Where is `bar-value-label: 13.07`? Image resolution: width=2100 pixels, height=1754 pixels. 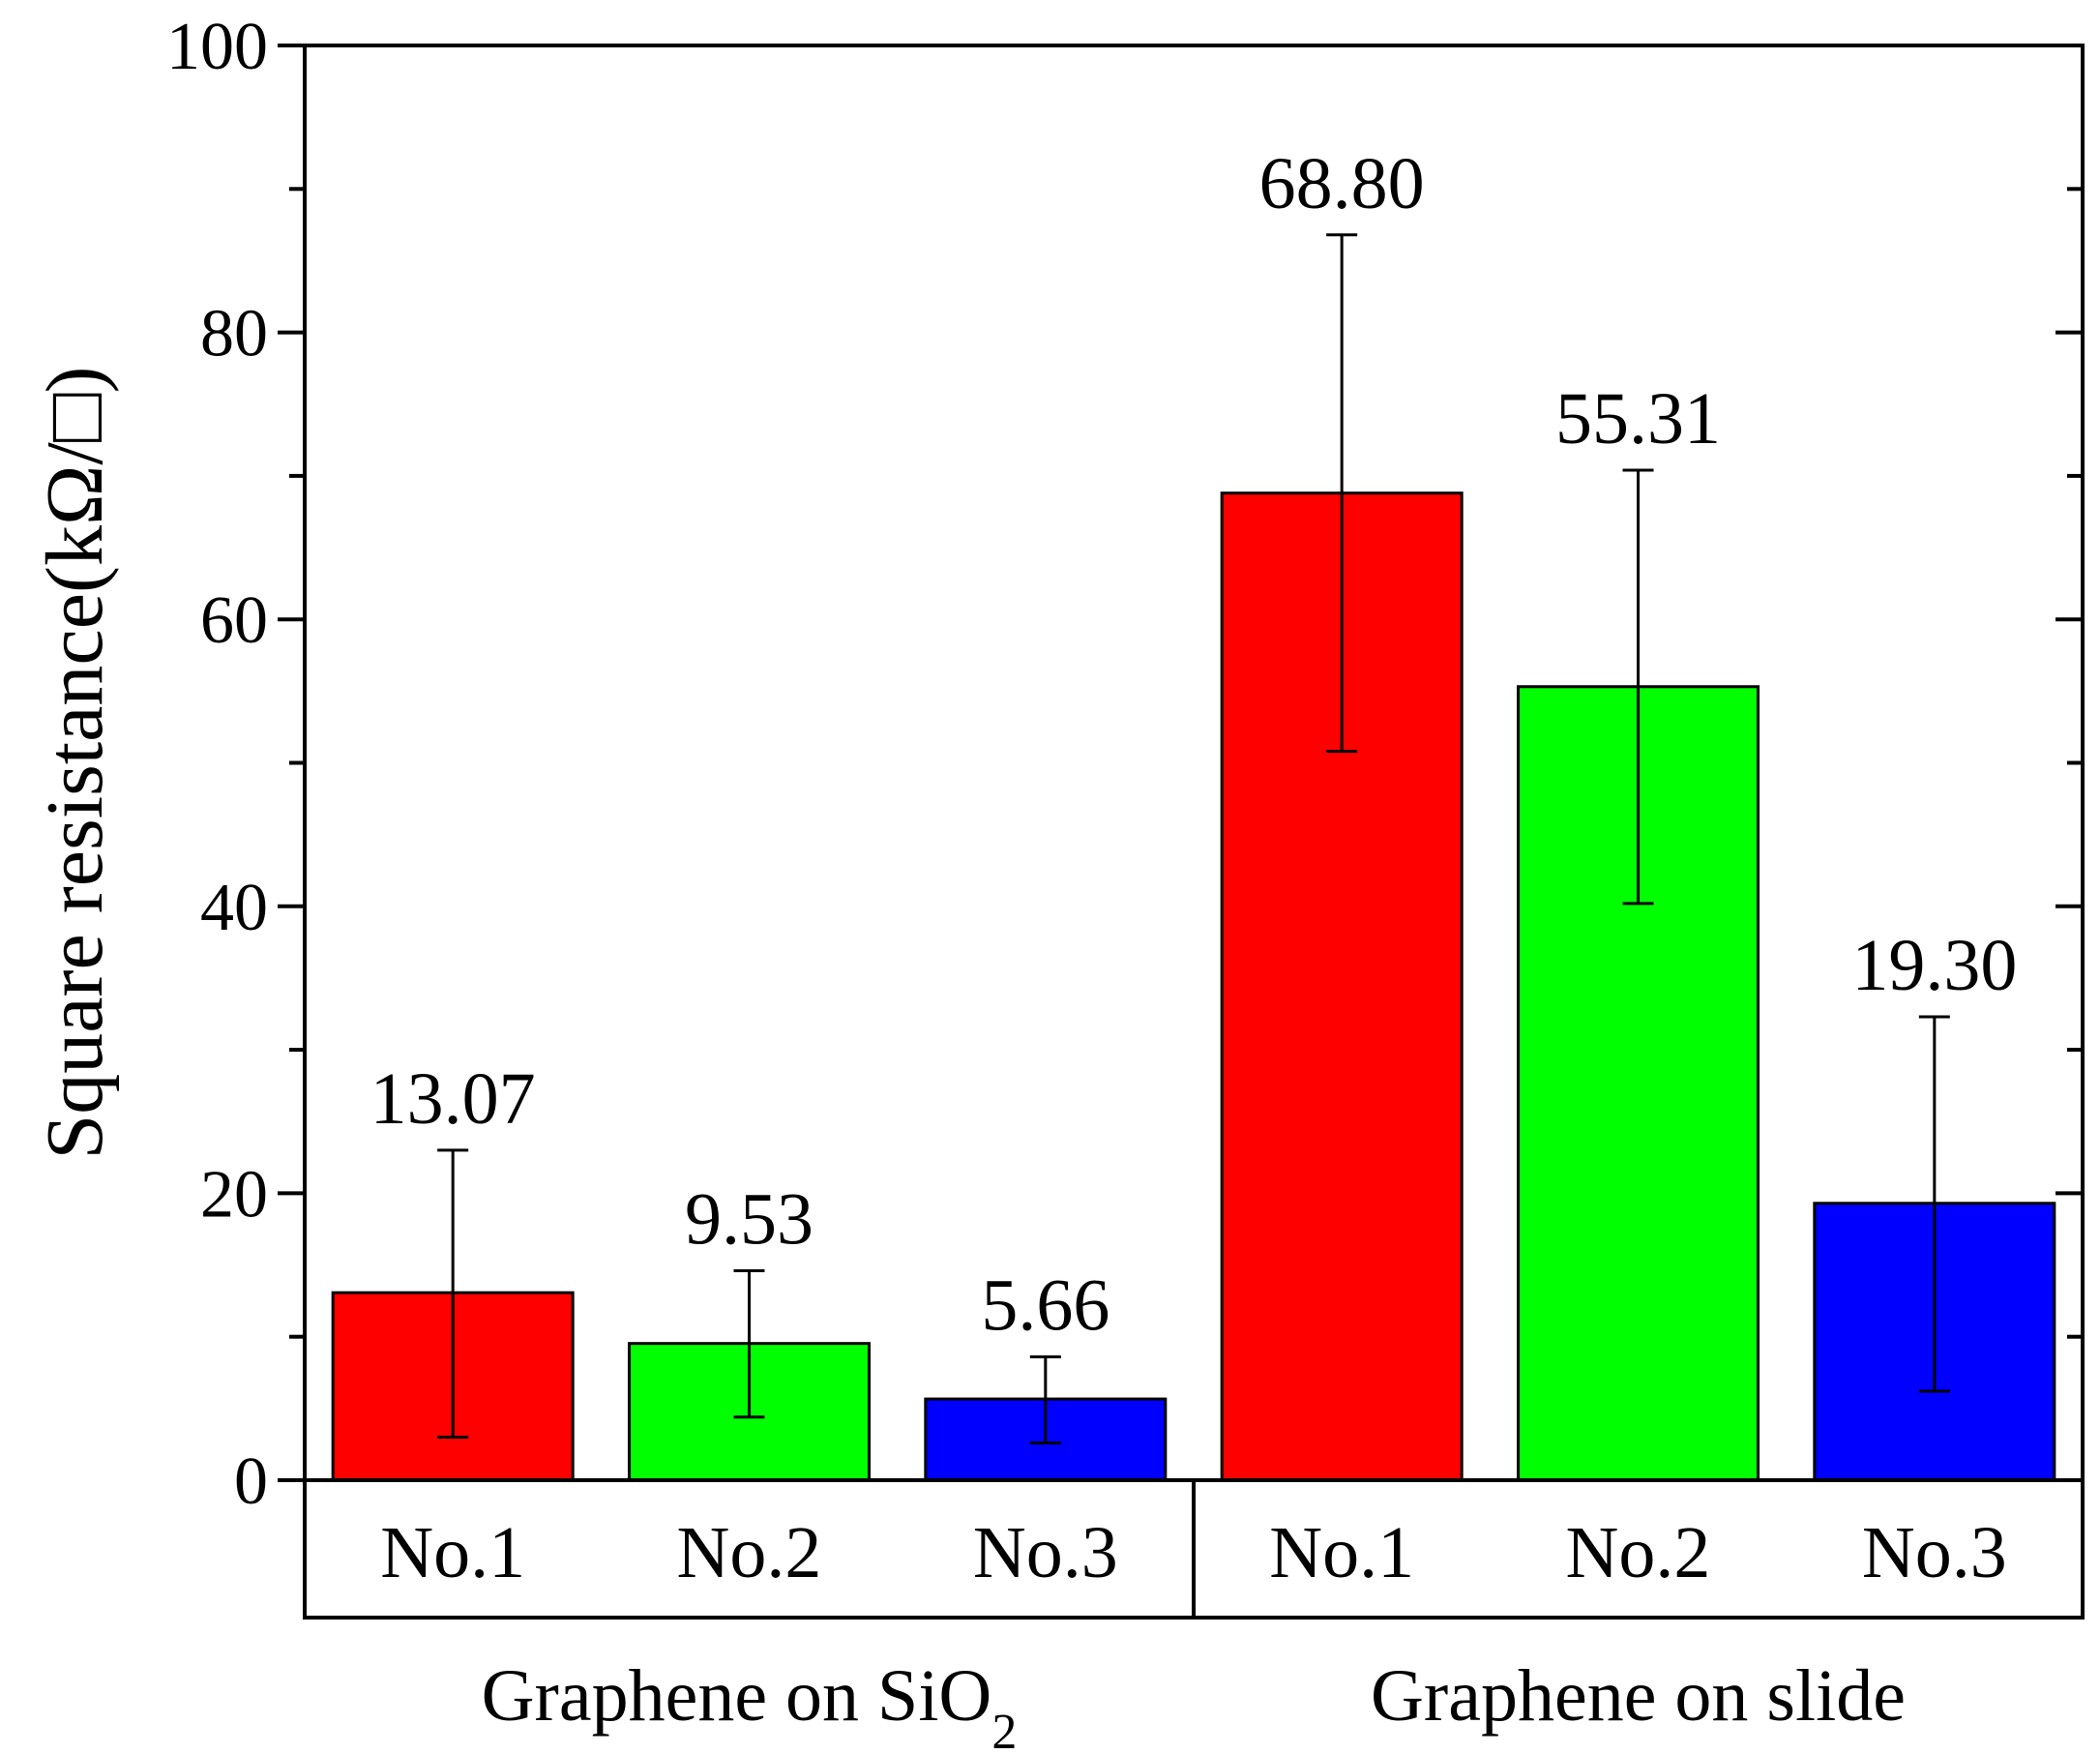 bar-value-label: 13.07 is located at coordinates (453, 1099).